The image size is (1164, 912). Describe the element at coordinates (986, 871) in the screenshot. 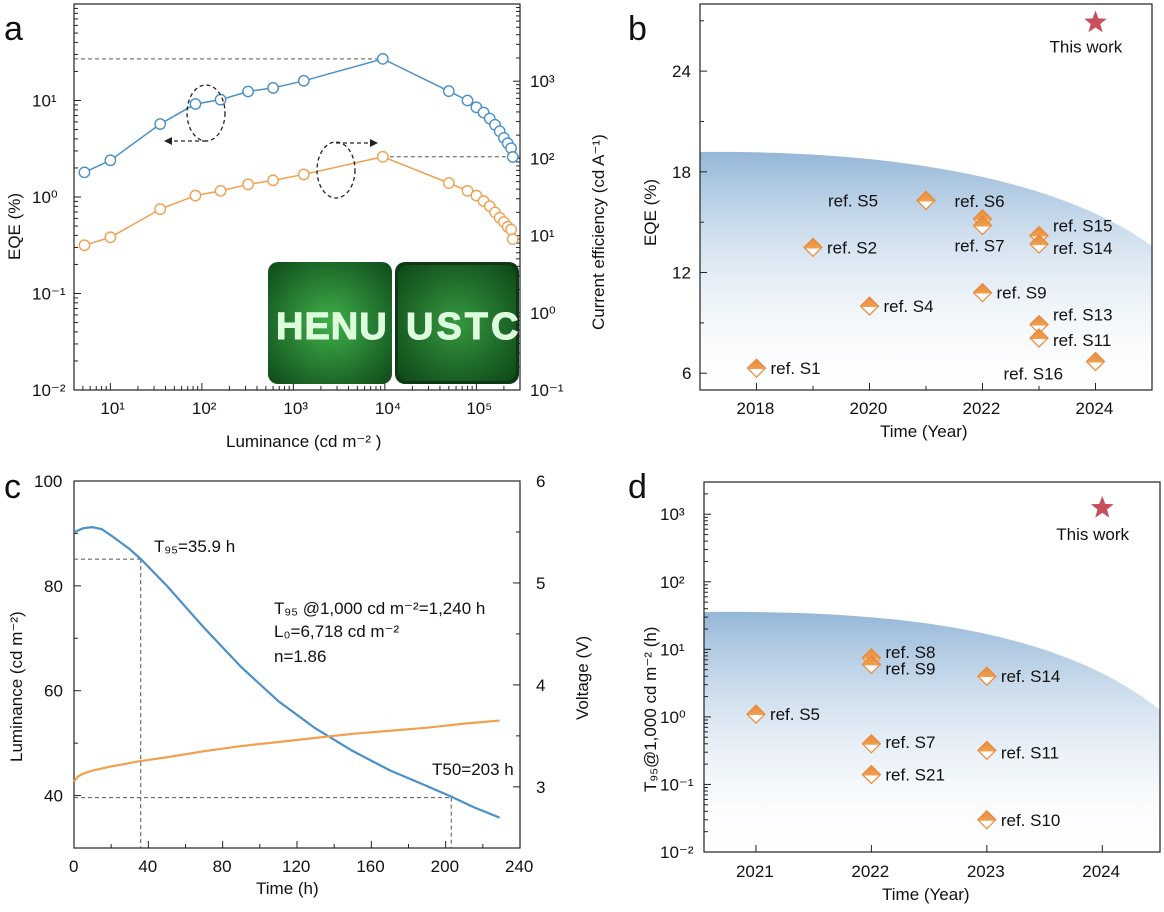

I see `x-tick-label: 2023` at that location.